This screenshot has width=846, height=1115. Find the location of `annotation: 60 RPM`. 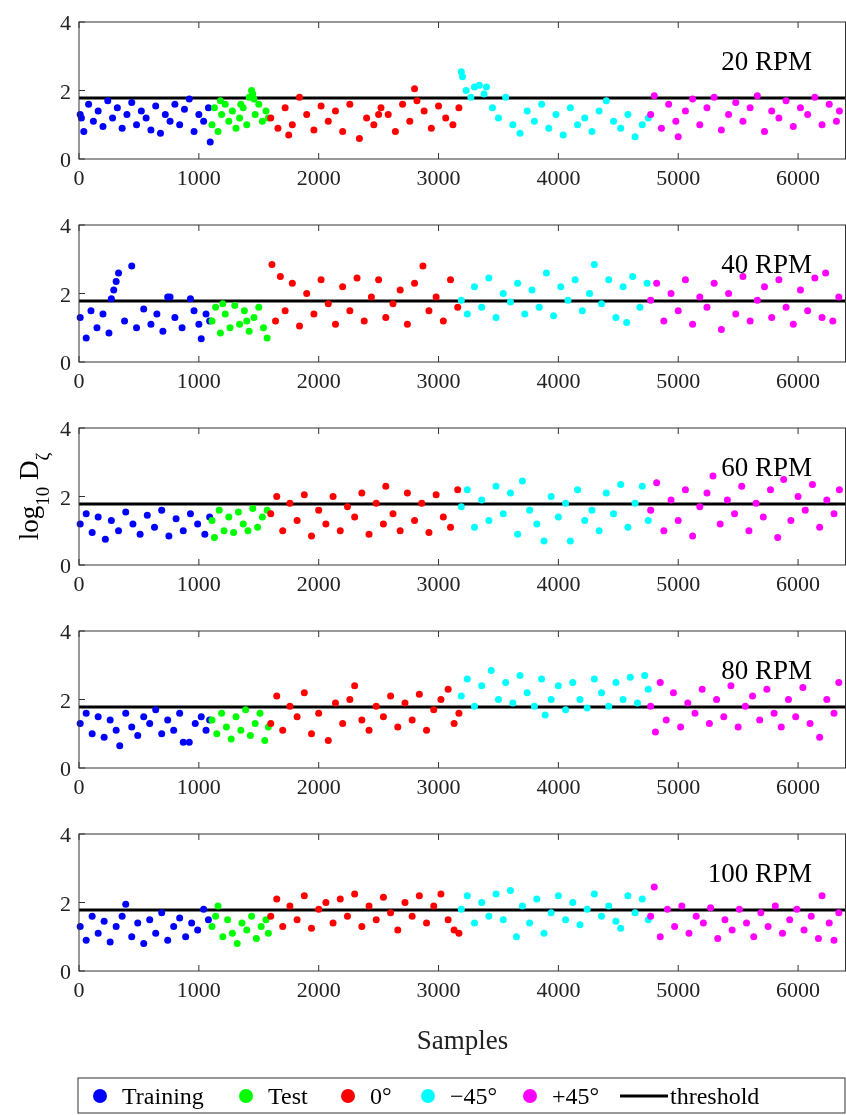

annotation: 60 RPM is located at coordinates (766, 467).